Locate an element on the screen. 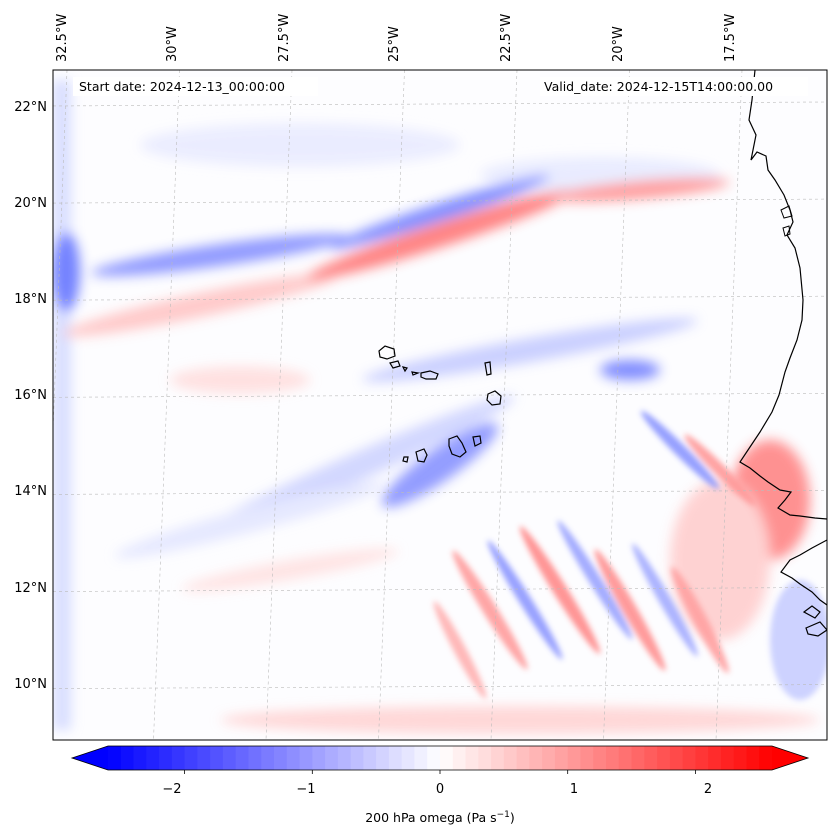 The width and height of the screenshot is (837, 839). lon-label: 32.5°W is located at coordinates (62, 38).